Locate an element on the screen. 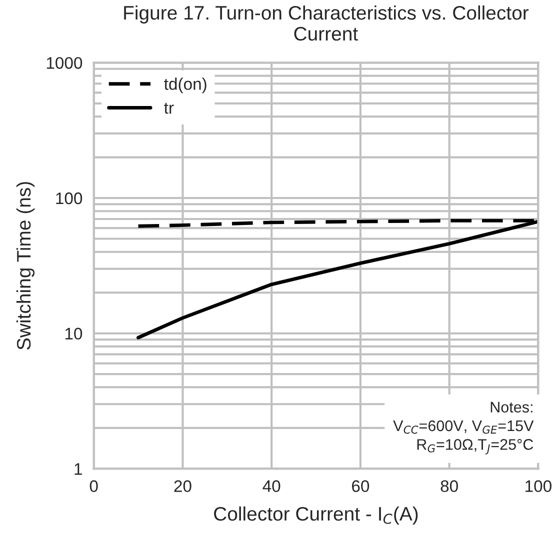 Image resolution: width=552 pixels, height=545 pixels. x-tick-label: 0 is located at coordinates (94, 486).